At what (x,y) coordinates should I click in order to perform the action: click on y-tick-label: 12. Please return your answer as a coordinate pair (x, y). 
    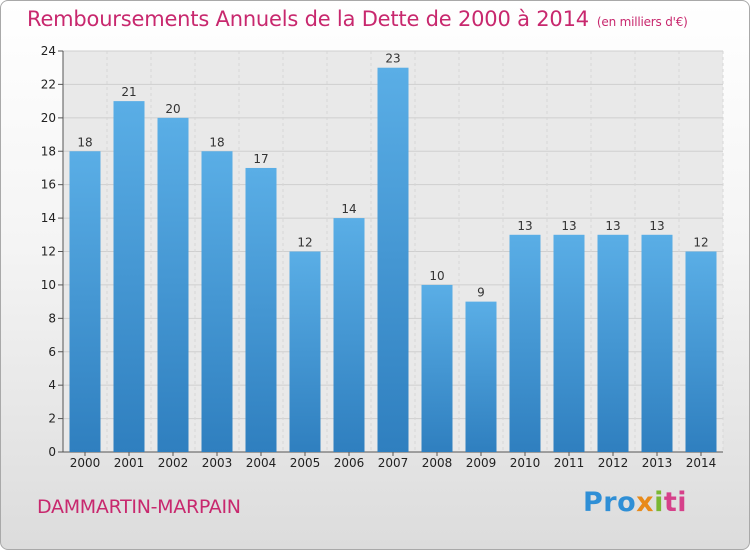
    Looking at the image, I should click on (48, 252).